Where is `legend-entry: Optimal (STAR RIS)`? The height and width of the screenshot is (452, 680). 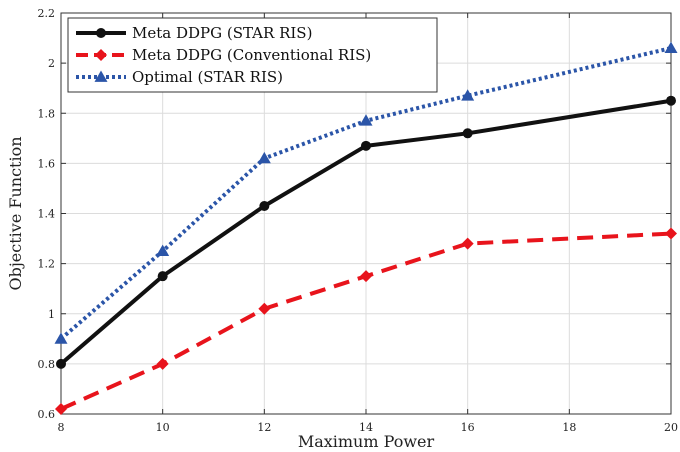 legend-entry: Optimal (STAR RIS) is located at coordinates (179, 77).